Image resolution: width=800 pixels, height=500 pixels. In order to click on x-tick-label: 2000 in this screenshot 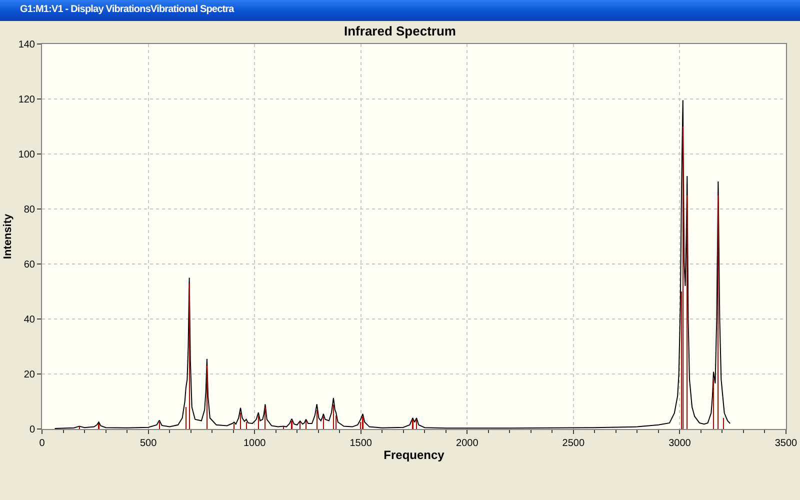, I will do `click(467, 443)`.